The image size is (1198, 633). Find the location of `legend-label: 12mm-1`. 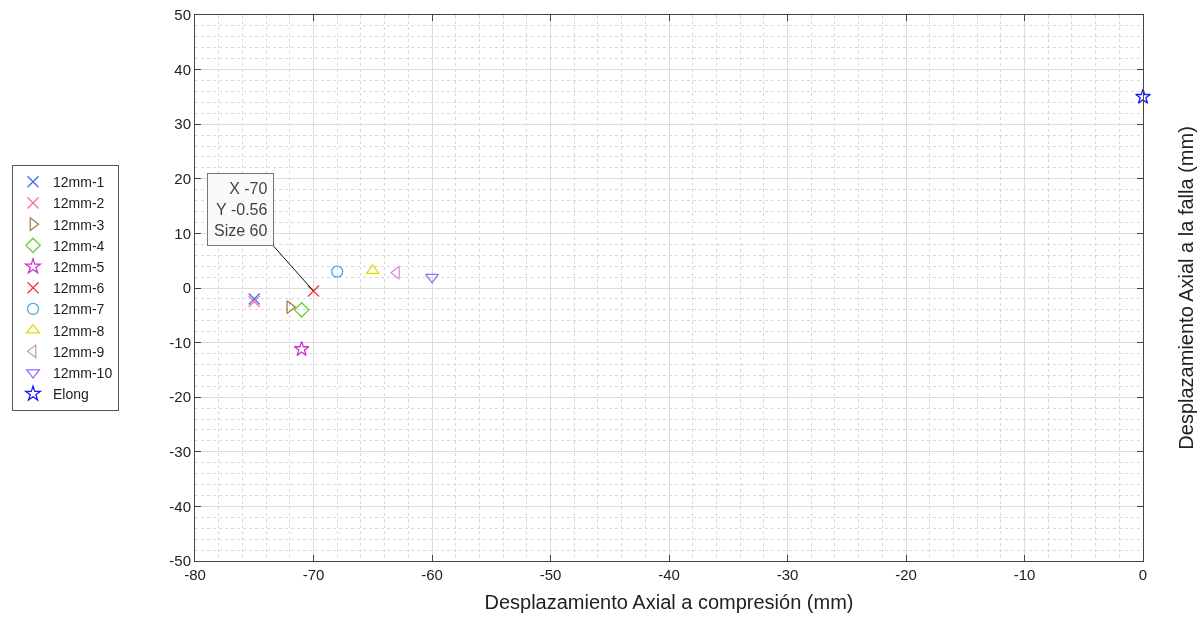

legend-label: 12mm-1 is located at coordinates (79, 182).